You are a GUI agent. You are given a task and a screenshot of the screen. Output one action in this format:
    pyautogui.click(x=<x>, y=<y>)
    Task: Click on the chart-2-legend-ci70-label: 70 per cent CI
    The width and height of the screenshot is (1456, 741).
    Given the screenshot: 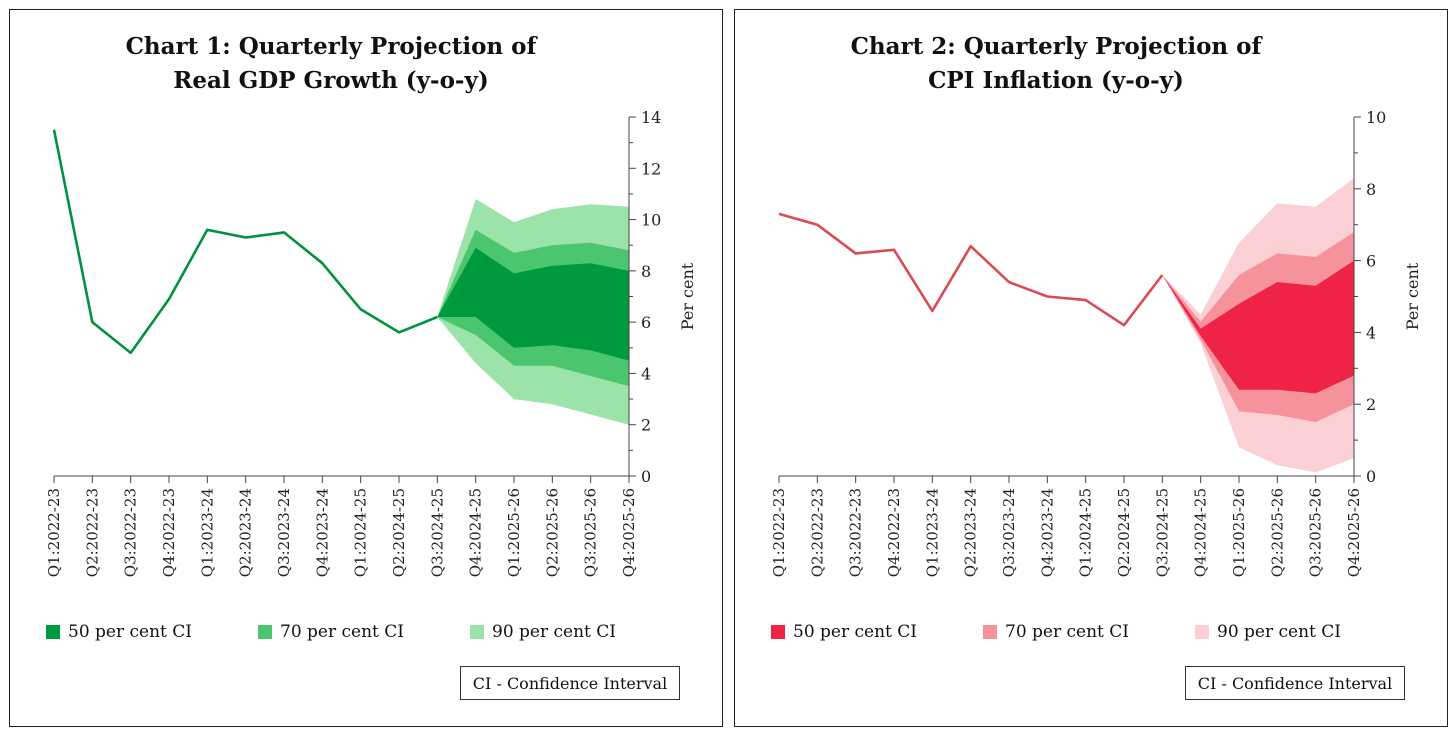 What is the action you would take?
    pyautogui.click(x=1067, y=632)
    